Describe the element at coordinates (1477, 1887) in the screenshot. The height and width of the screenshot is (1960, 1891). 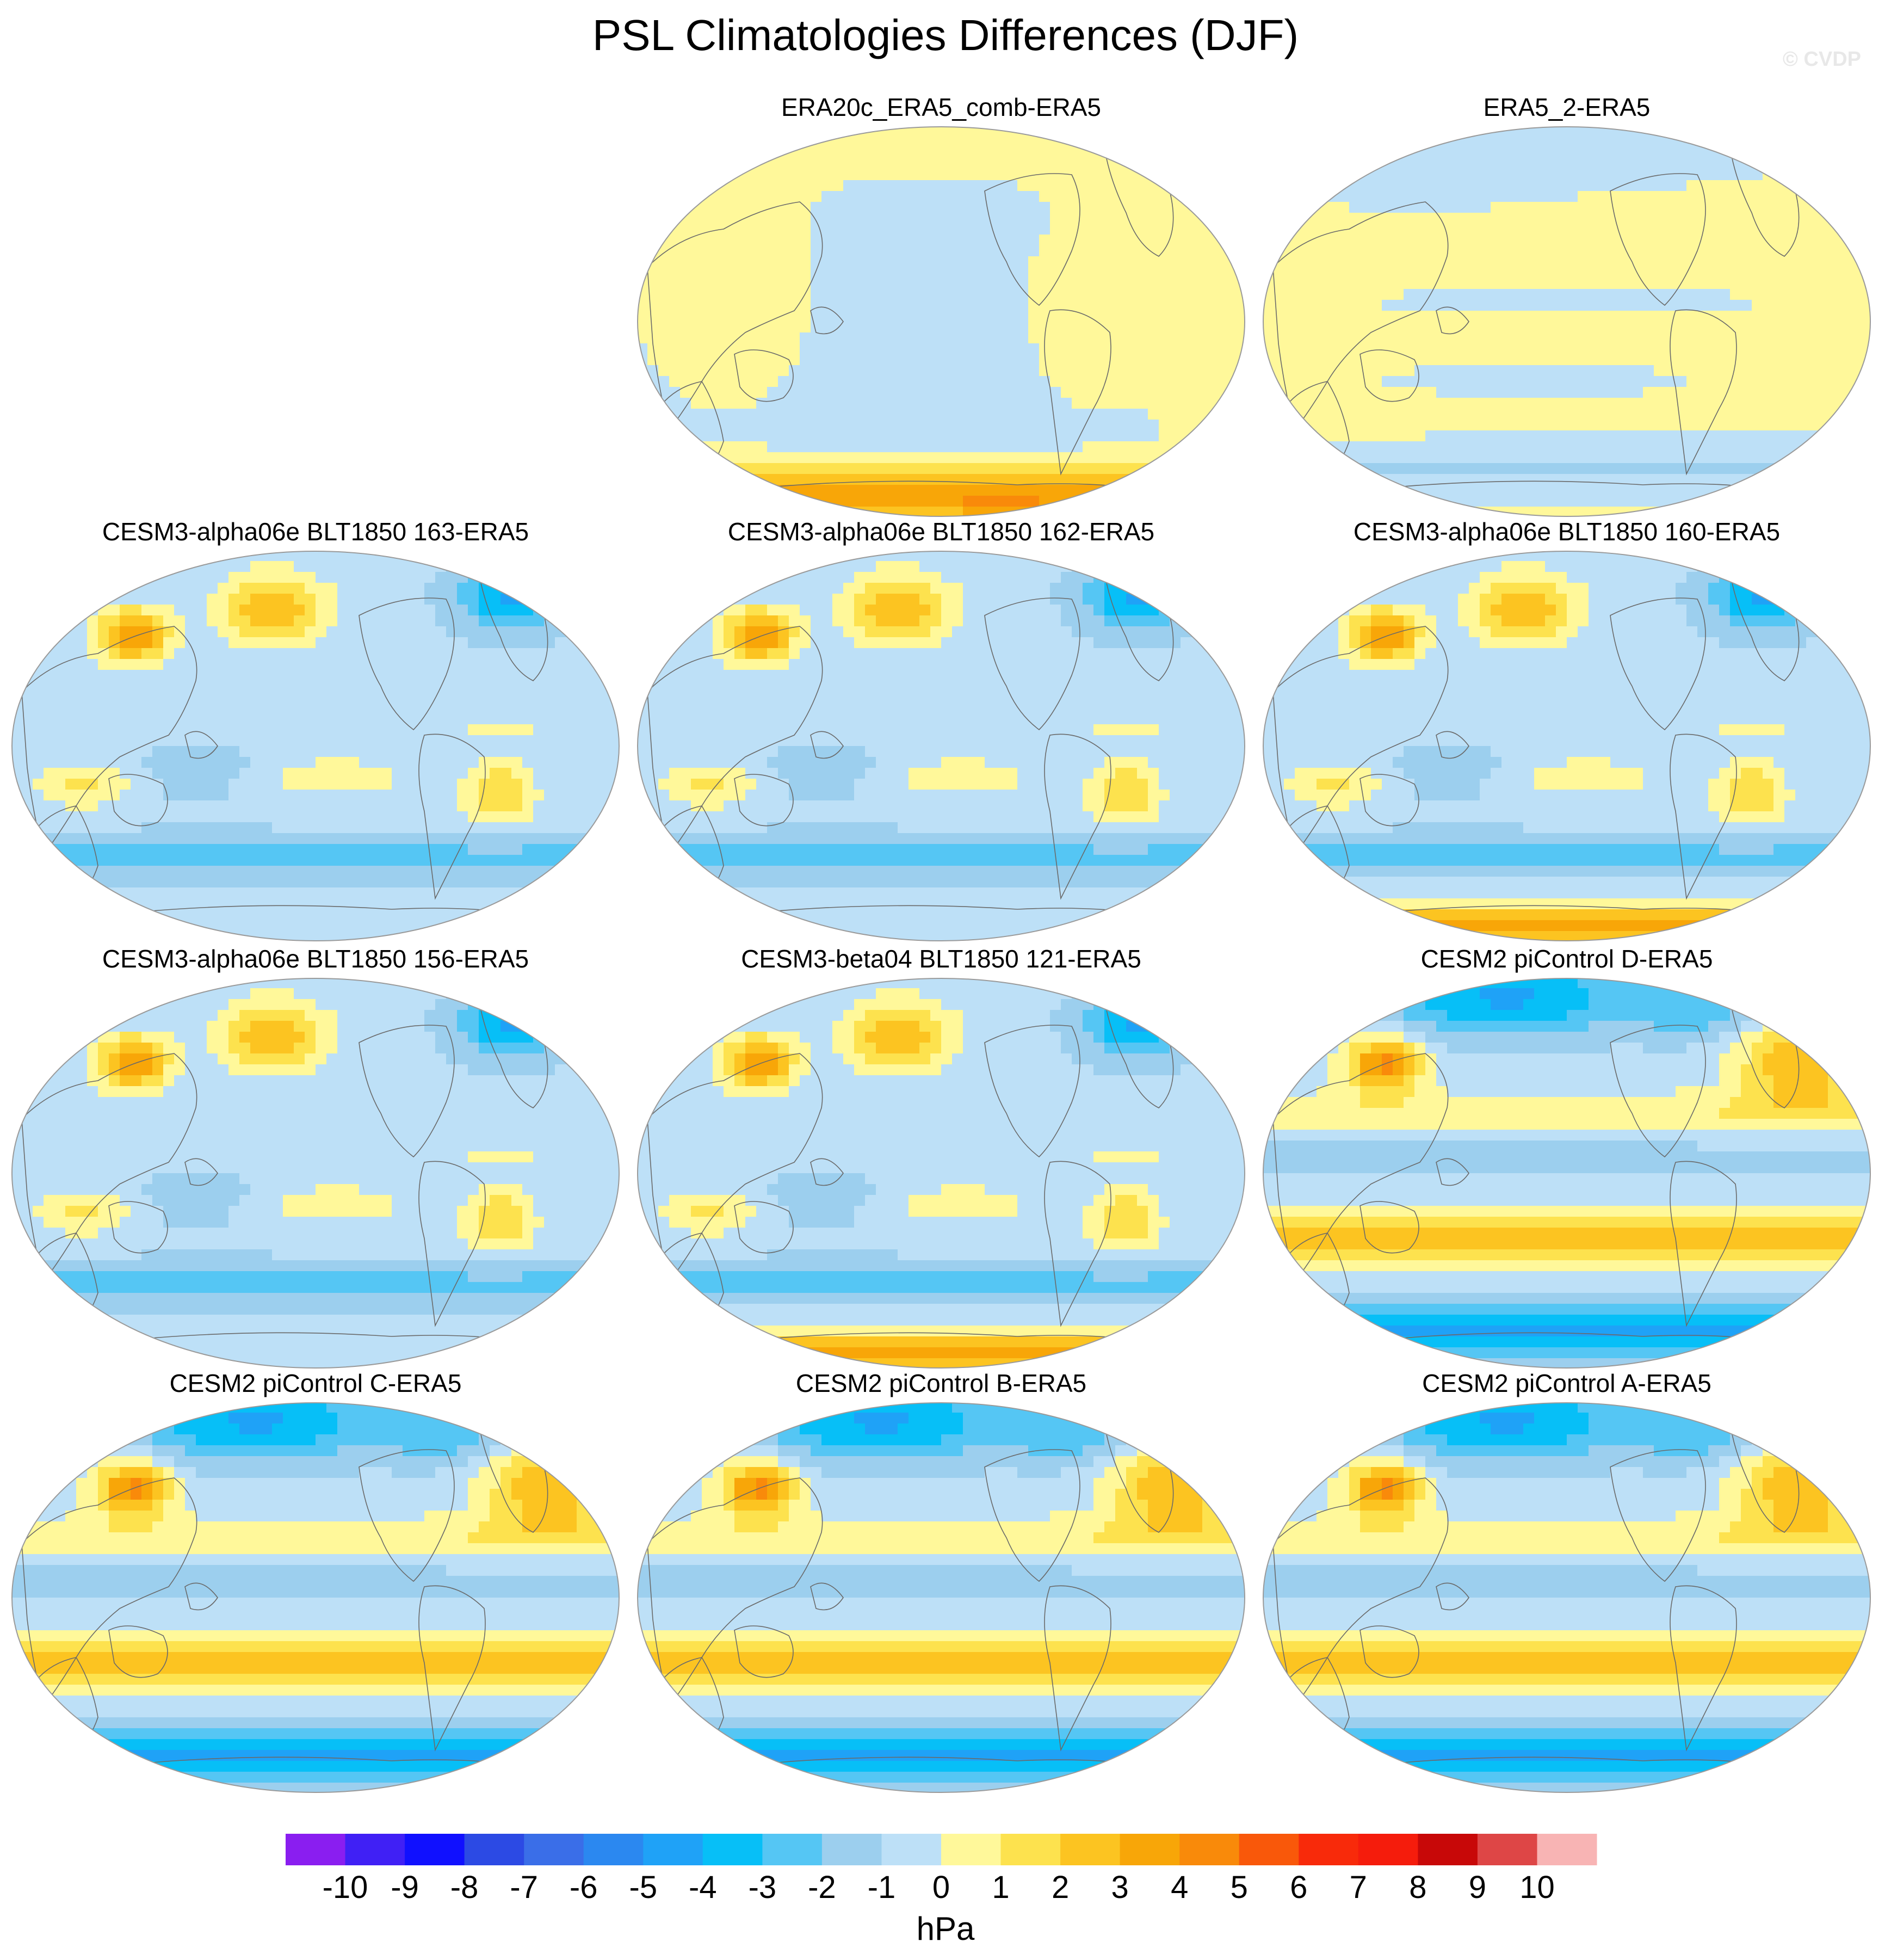
I see `colorbar-tick-label: 9` at that location.